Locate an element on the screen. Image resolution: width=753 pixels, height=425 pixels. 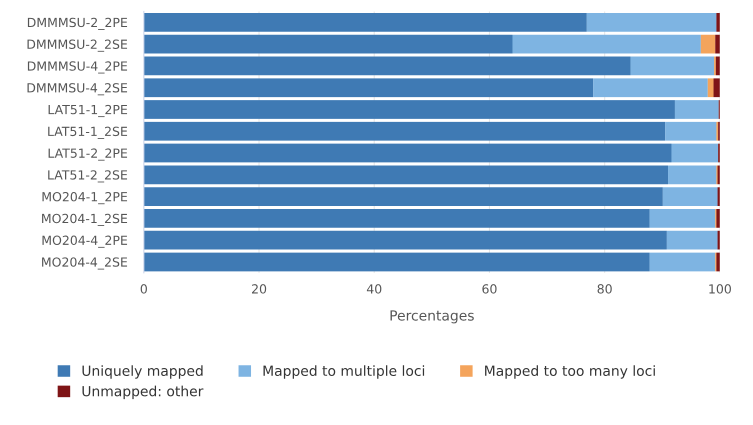
legend-label: Uniquely mapped is located at coordinates (142, 372).